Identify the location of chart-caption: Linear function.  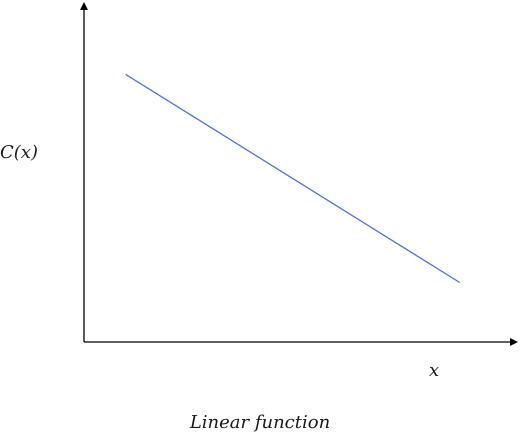
(260, 422).